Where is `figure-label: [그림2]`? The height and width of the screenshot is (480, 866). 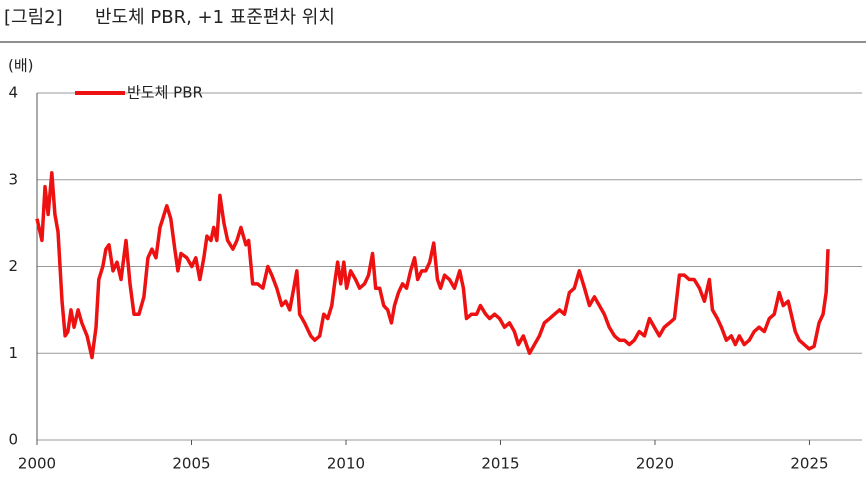
figure-label: [그림2] is located at coordinates (33, 17).